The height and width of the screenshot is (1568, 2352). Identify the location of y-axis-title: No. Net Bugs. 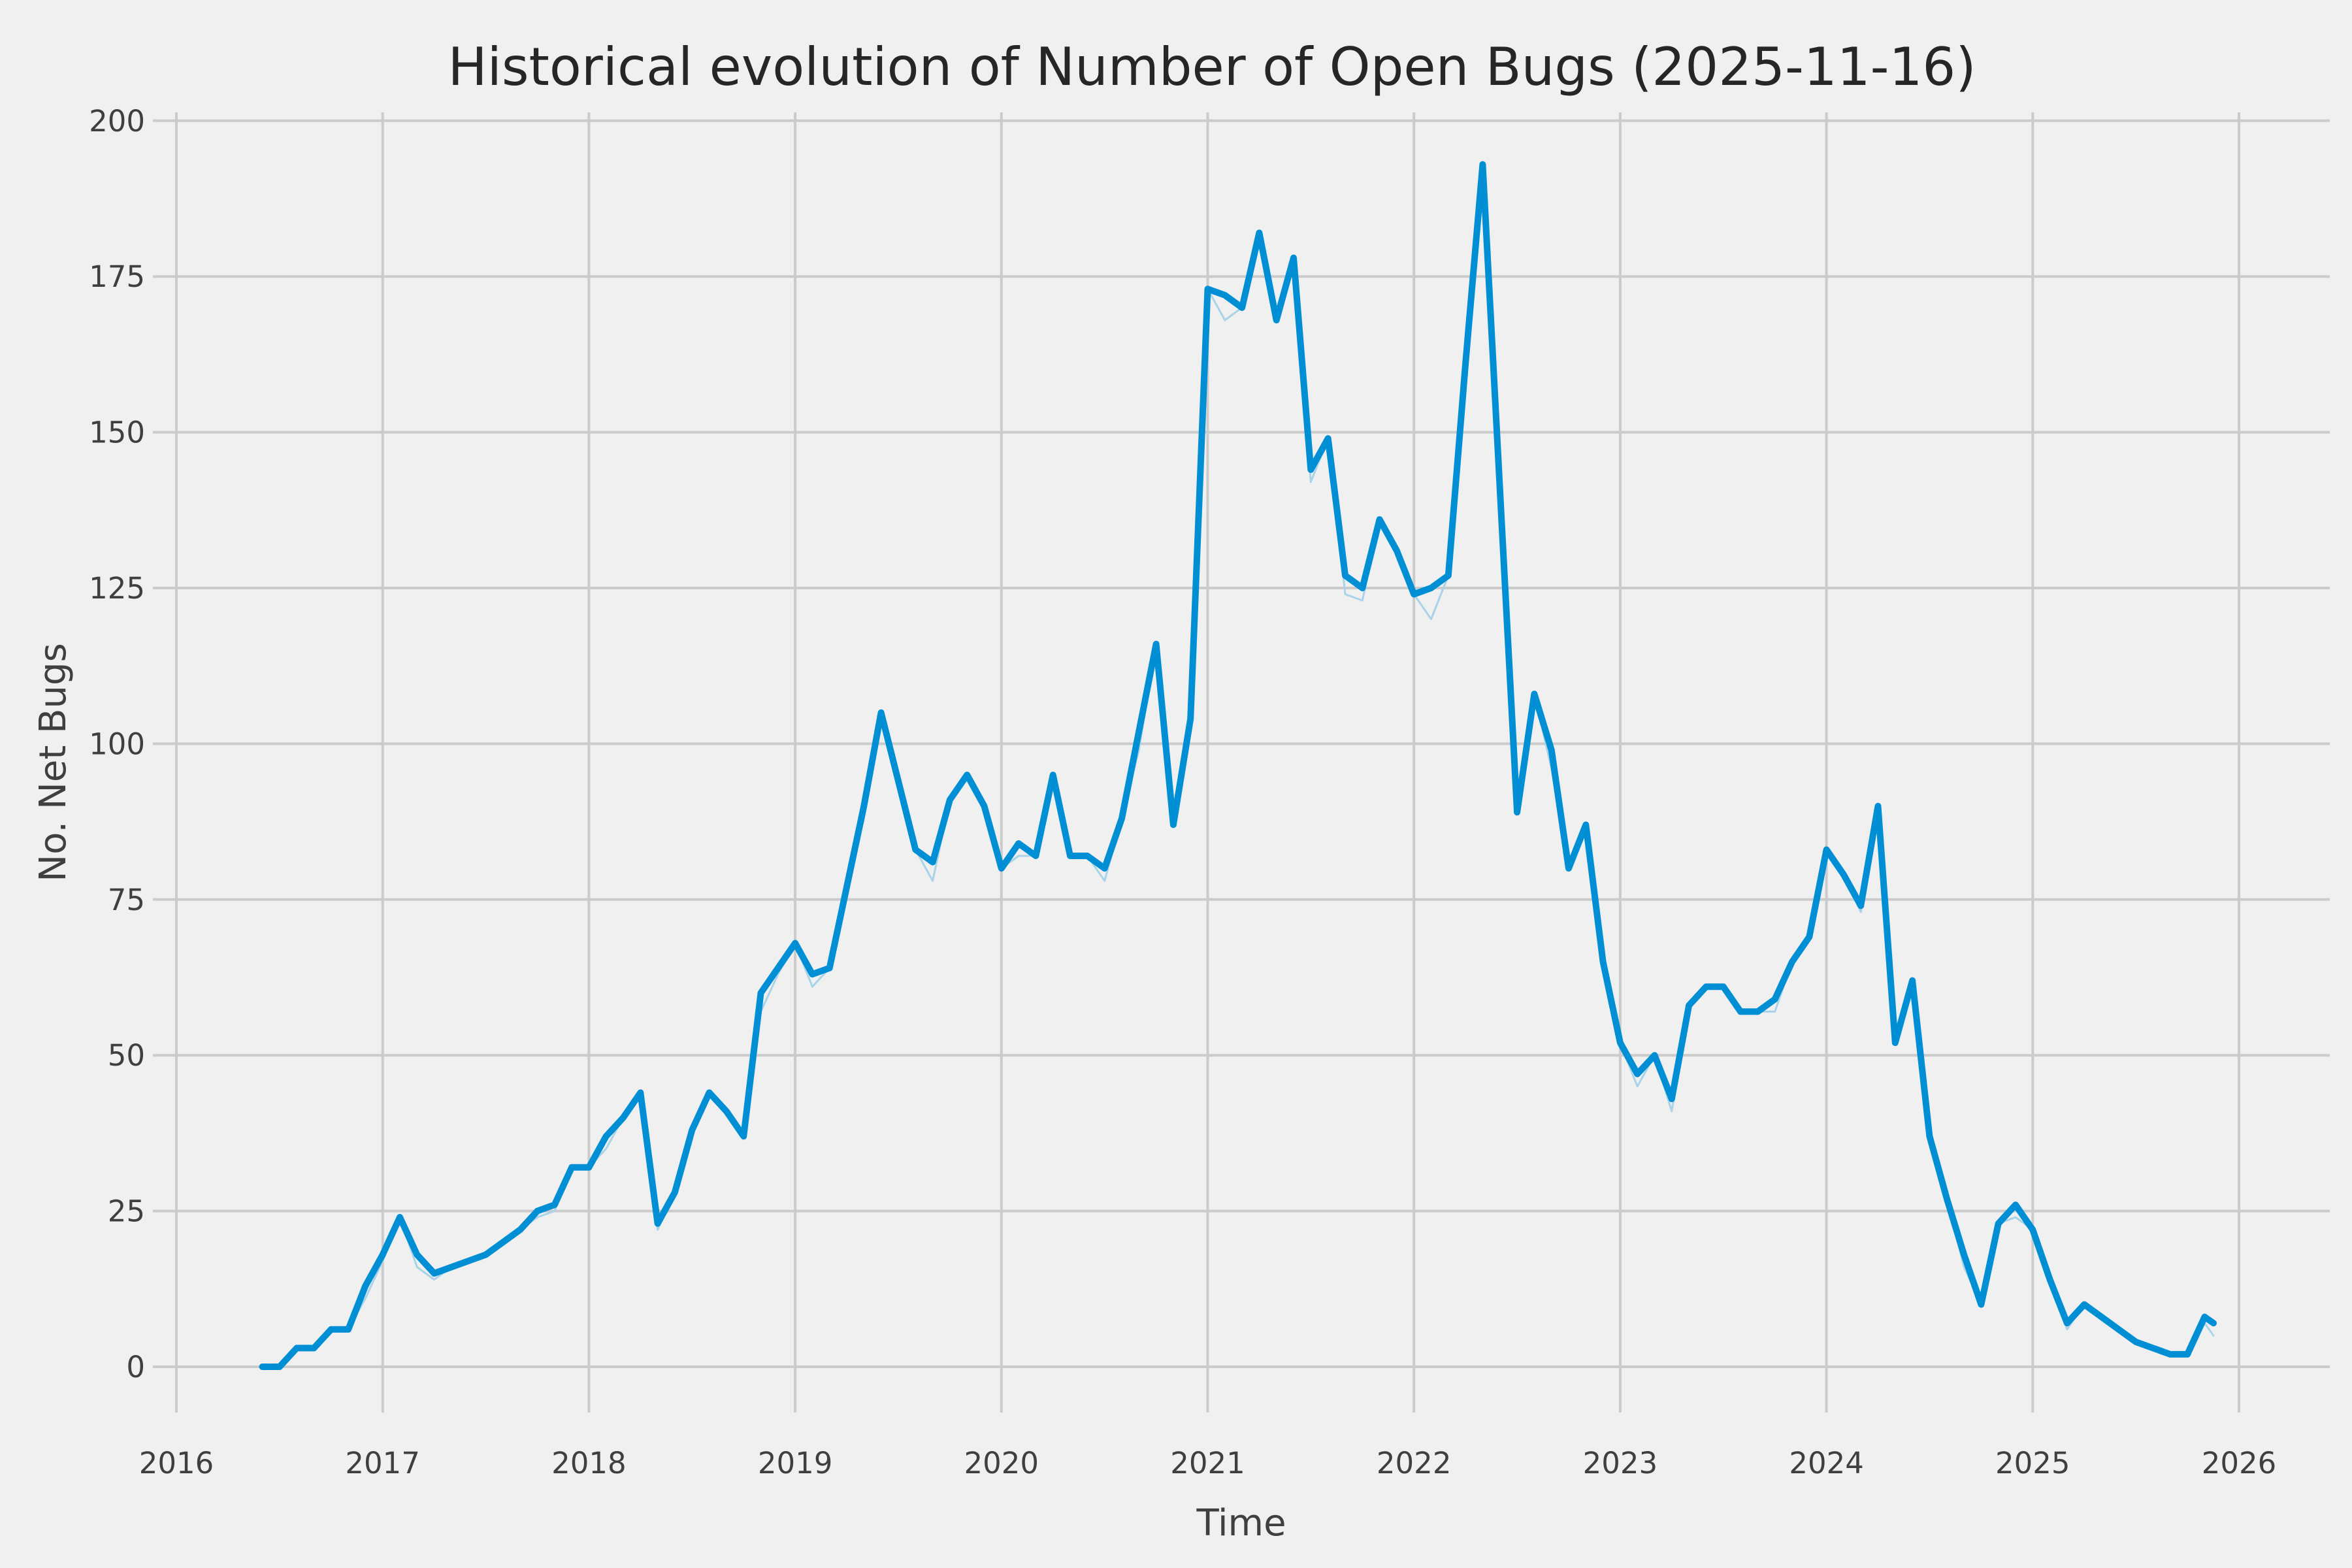
(53, 762).